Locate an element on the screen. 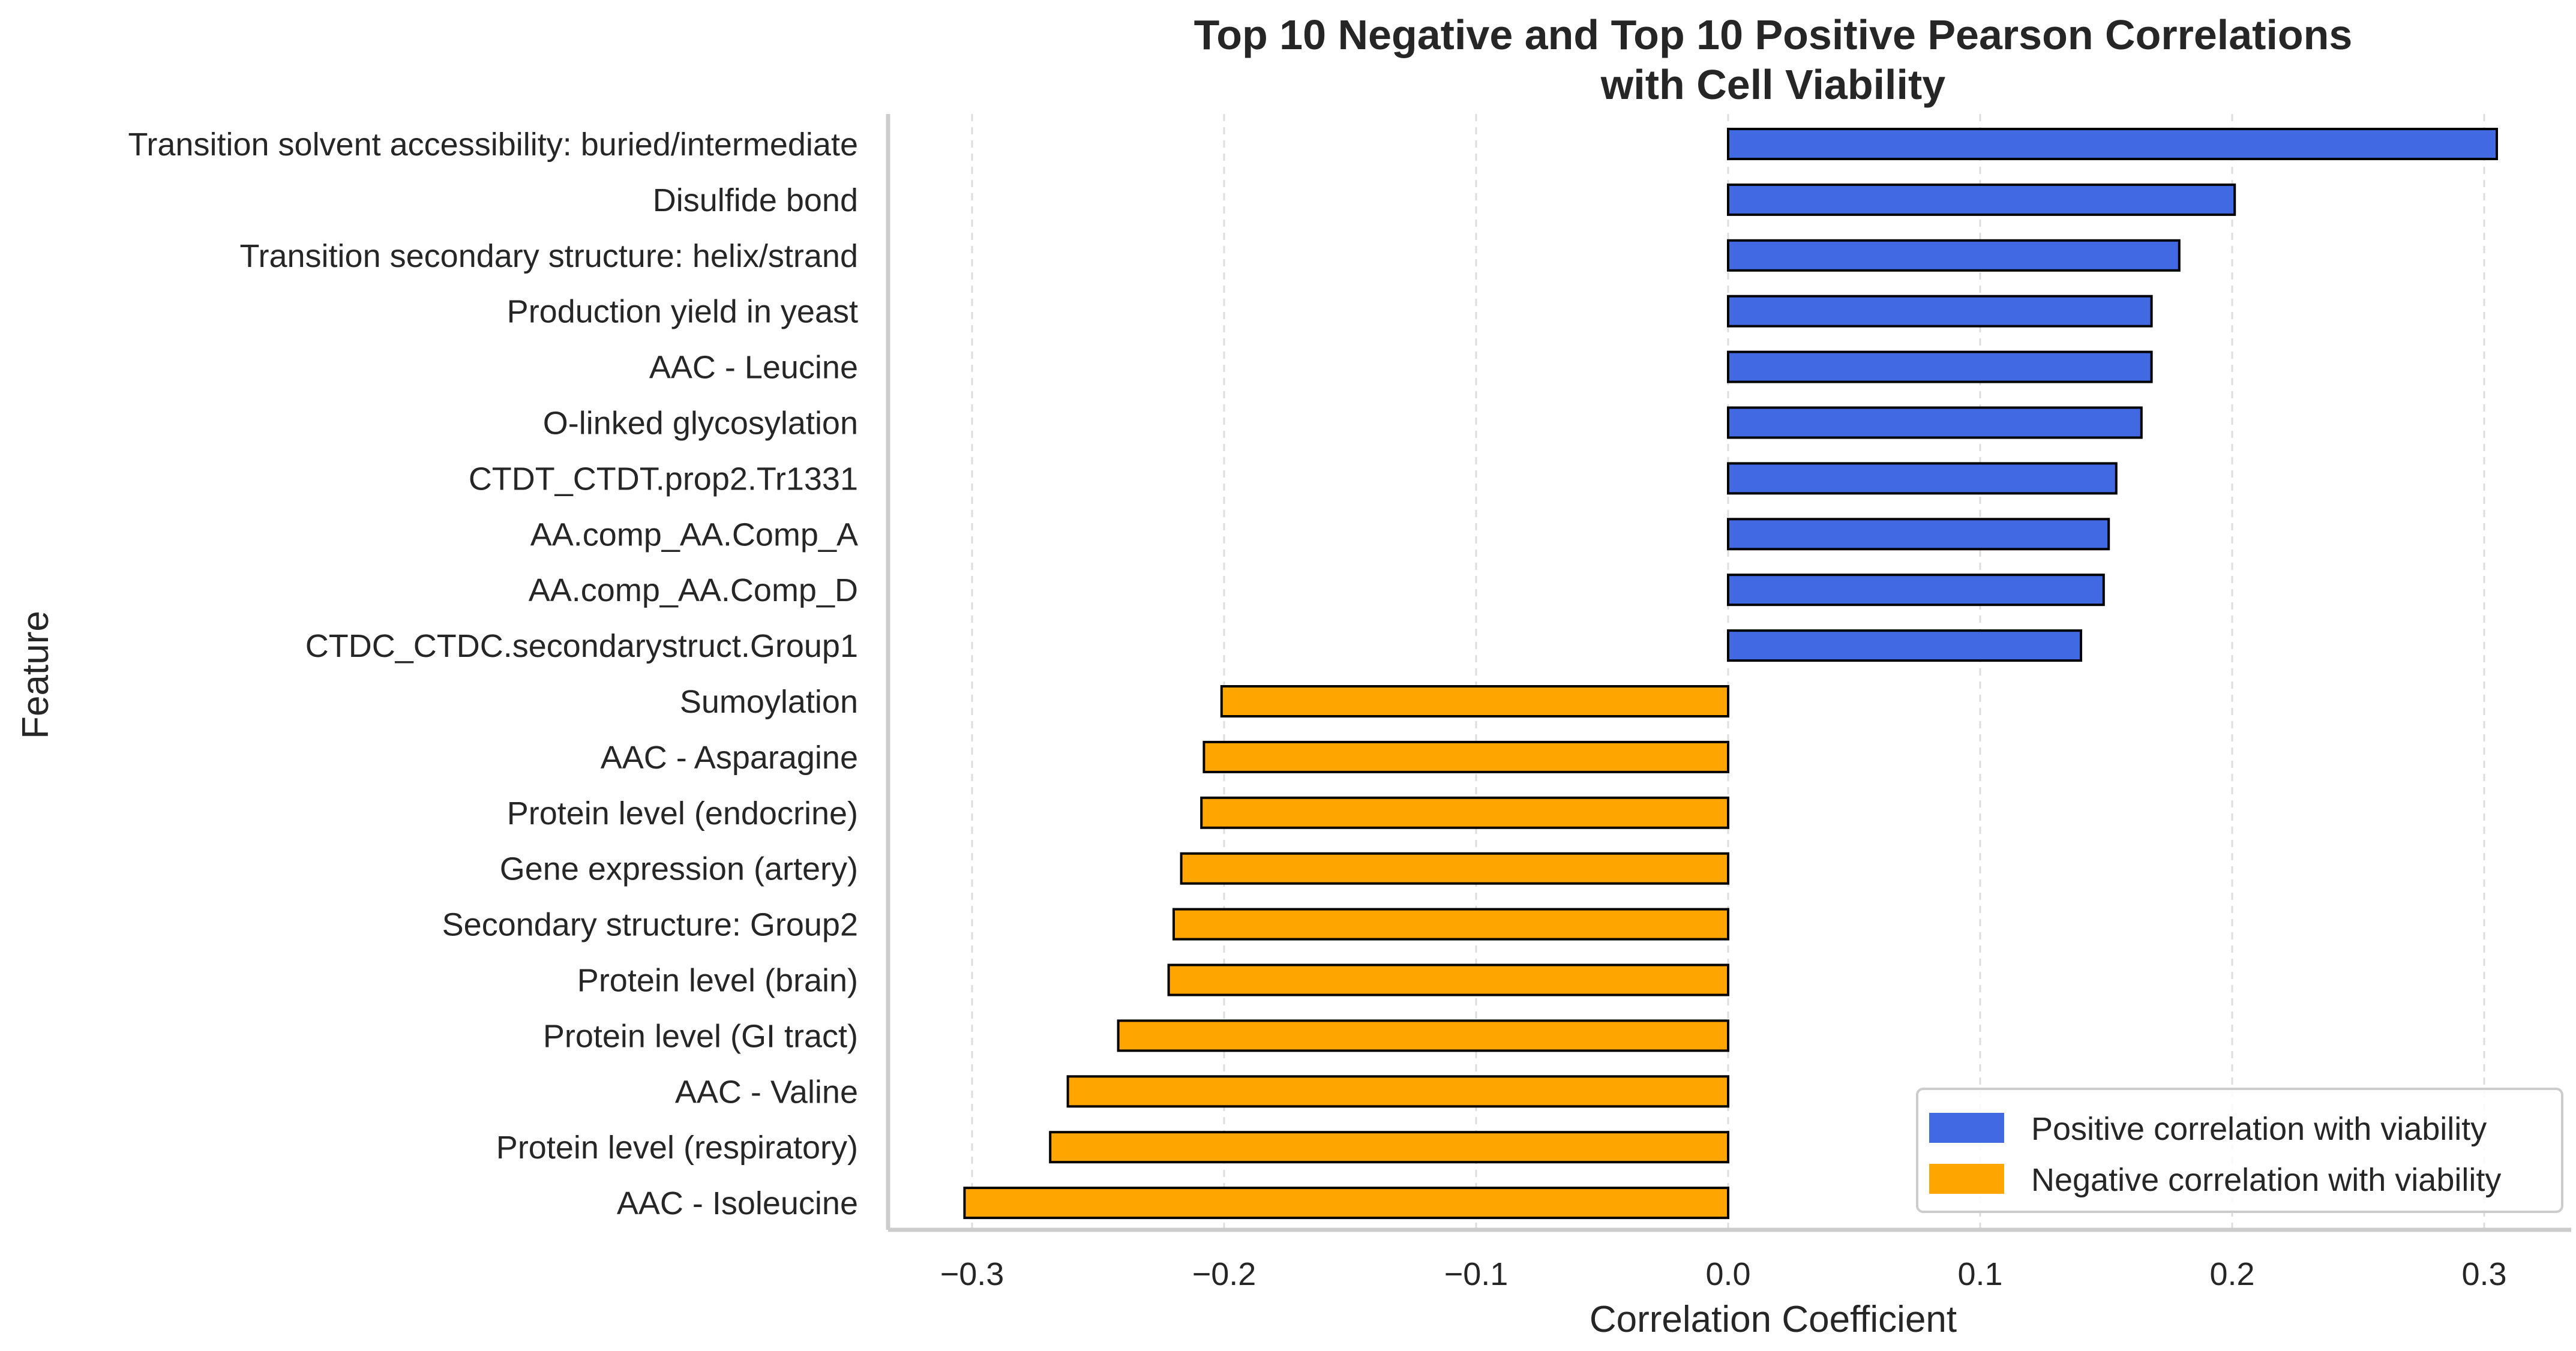  legend-frame is located at coordinates (2239, 1150).